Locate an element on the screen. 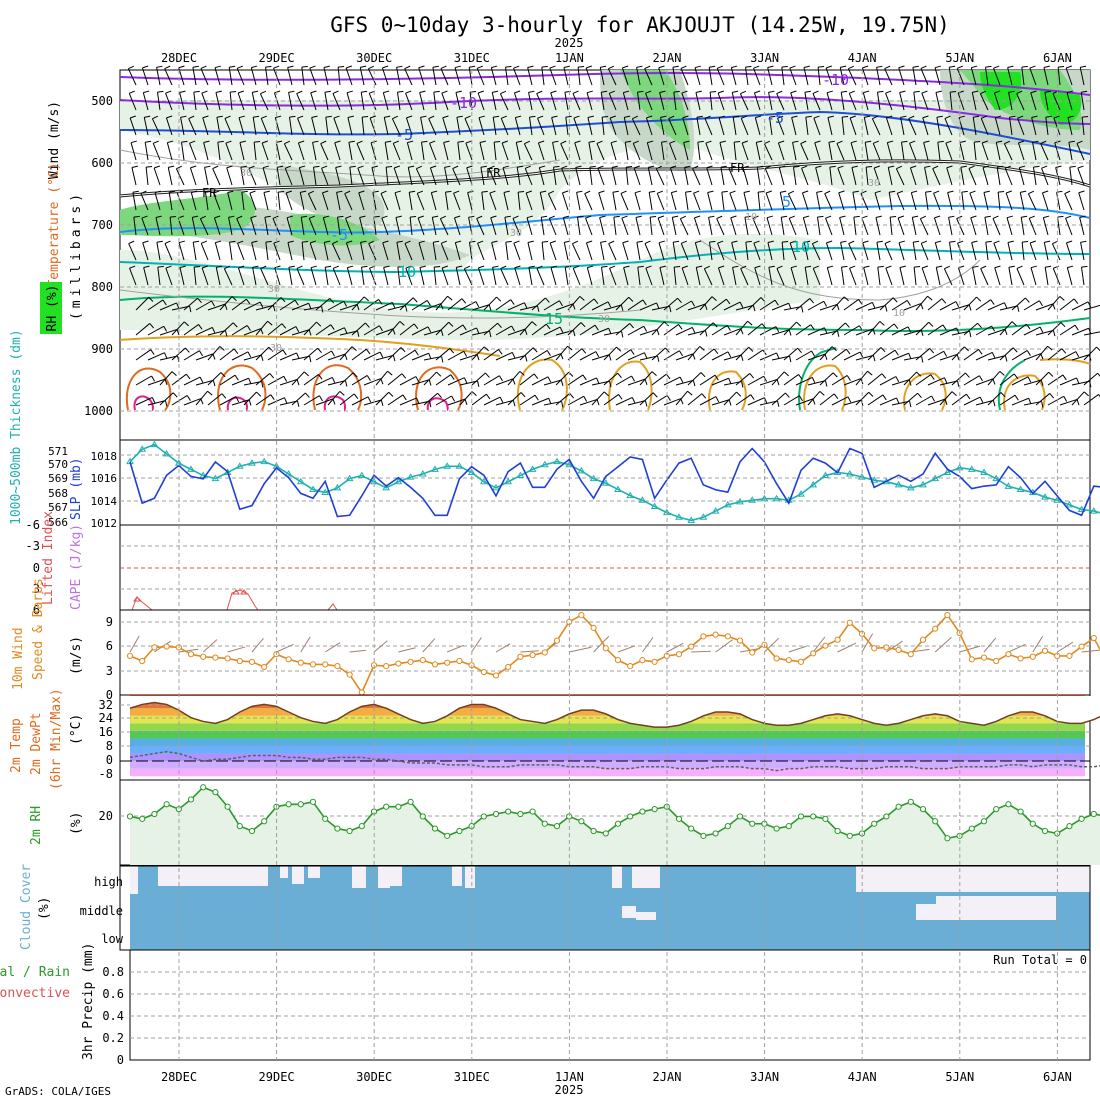 The width and height of the screenshot is (1100, 1100). thickness-tick: 567 is located at coordinates (58, 507).